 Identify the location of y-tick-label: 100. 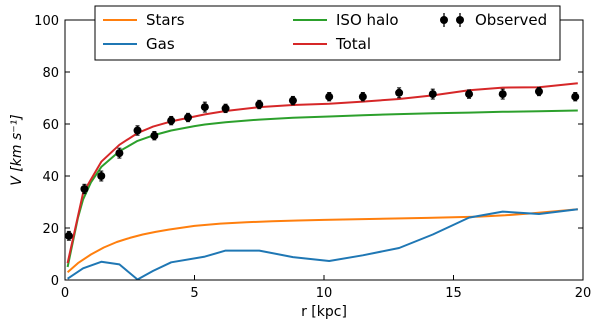
(46, 21).